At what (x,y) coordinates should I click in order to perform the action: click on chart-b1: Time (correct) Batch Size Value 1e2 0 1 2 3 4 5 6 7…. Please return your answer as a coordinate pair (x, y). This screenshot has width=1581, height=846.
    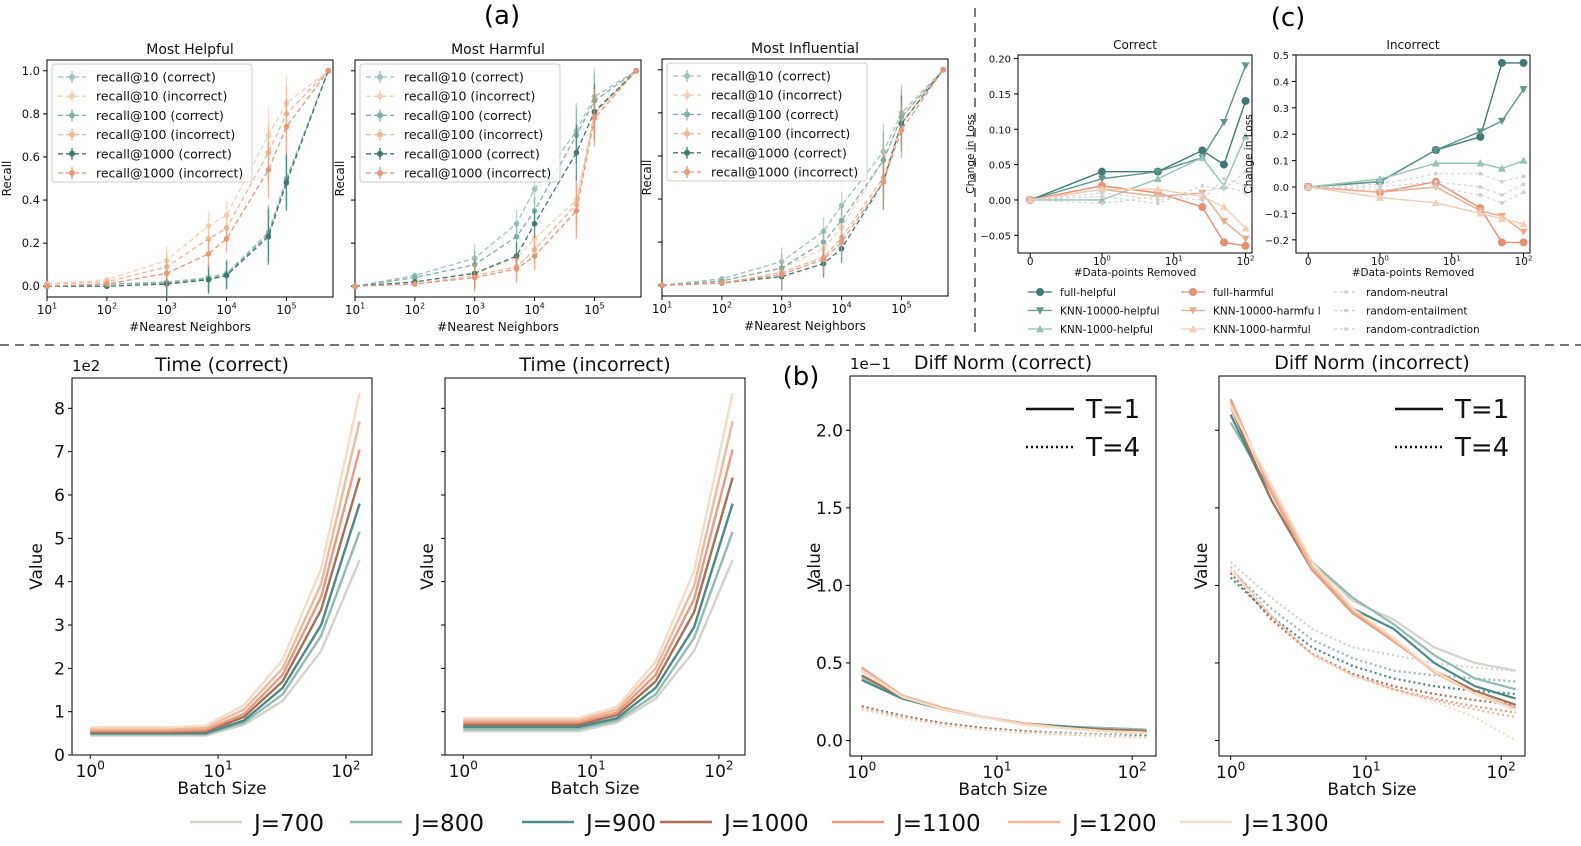
    Looking at the image, I should click on (200, 576).